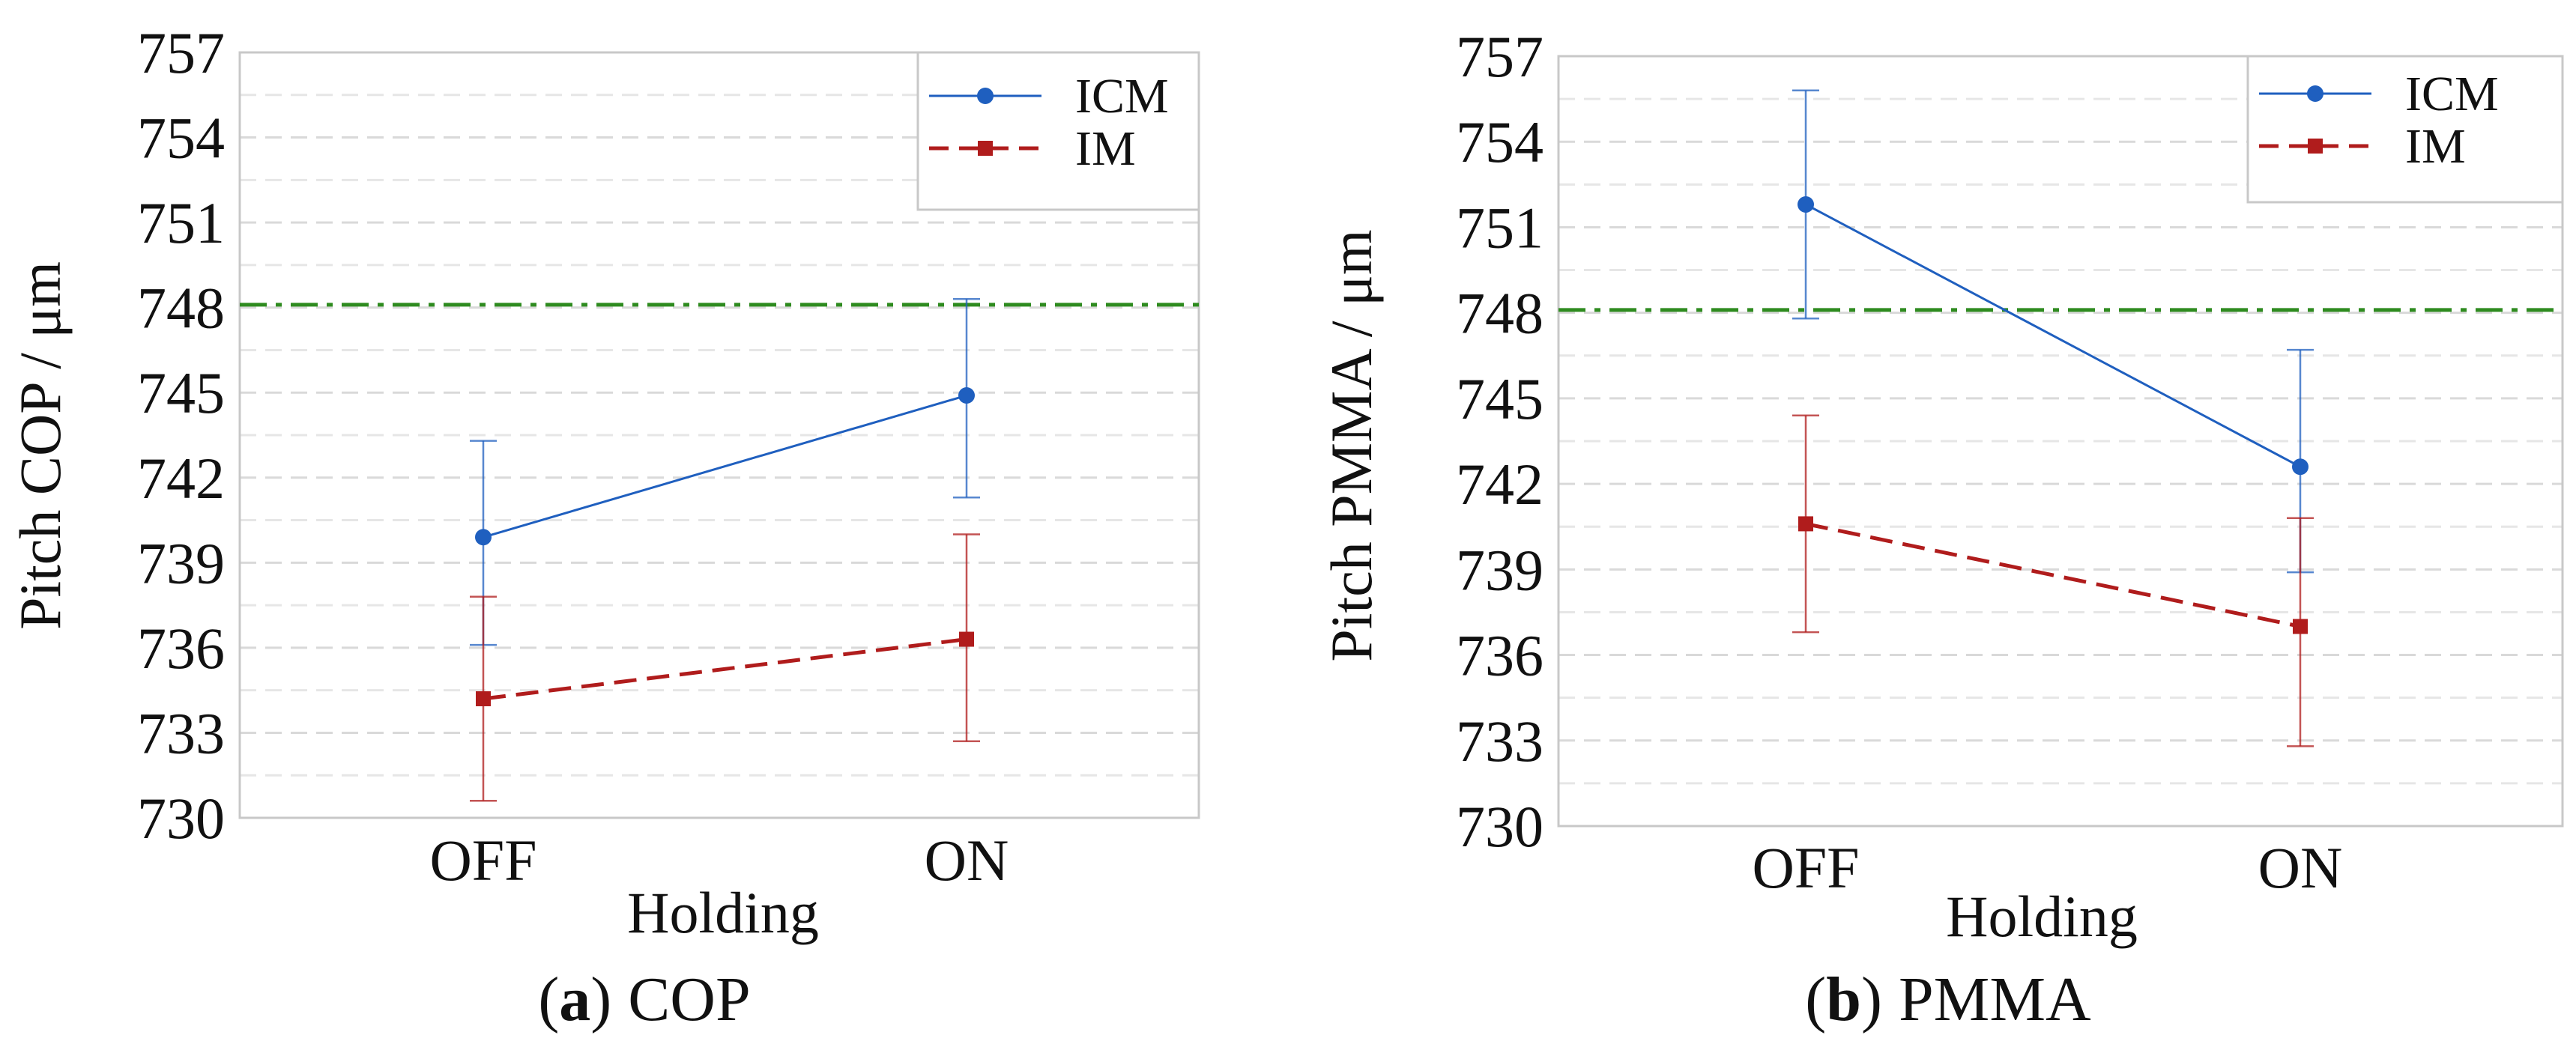 The image size is (2576, 1047). I want to click on caption-letter: b, so click(1843, 1000).